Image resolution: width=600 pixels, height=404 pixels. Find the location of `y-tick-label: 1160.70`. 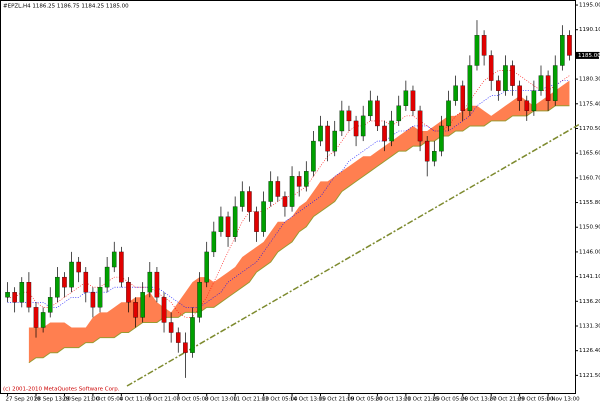

y-tick-label: 1160.70 is located at coordinates (589, 178).